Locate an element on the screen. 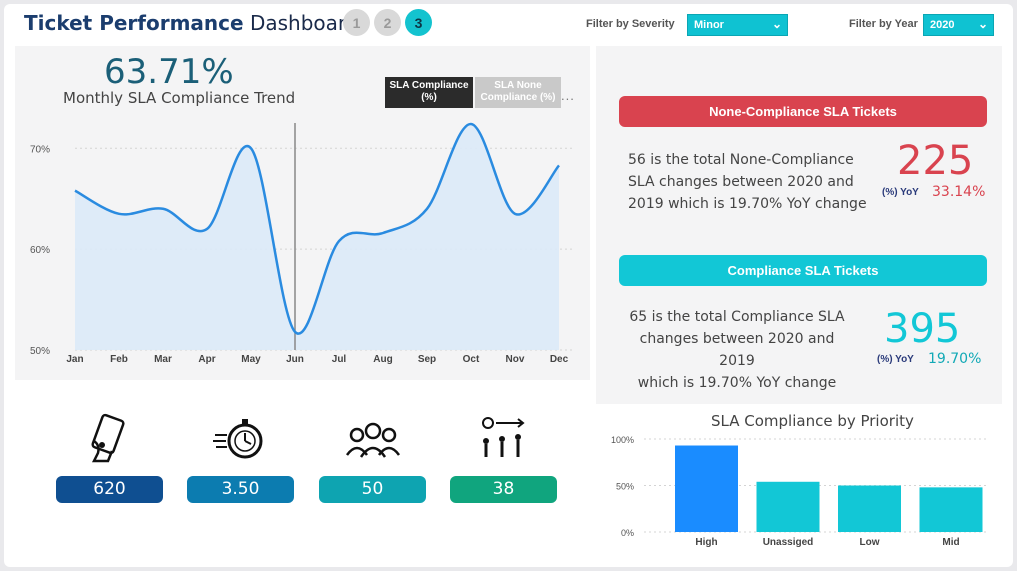  avg-resolution-time-label: Avg. Resolution Time is located at coordinates (241, 521).